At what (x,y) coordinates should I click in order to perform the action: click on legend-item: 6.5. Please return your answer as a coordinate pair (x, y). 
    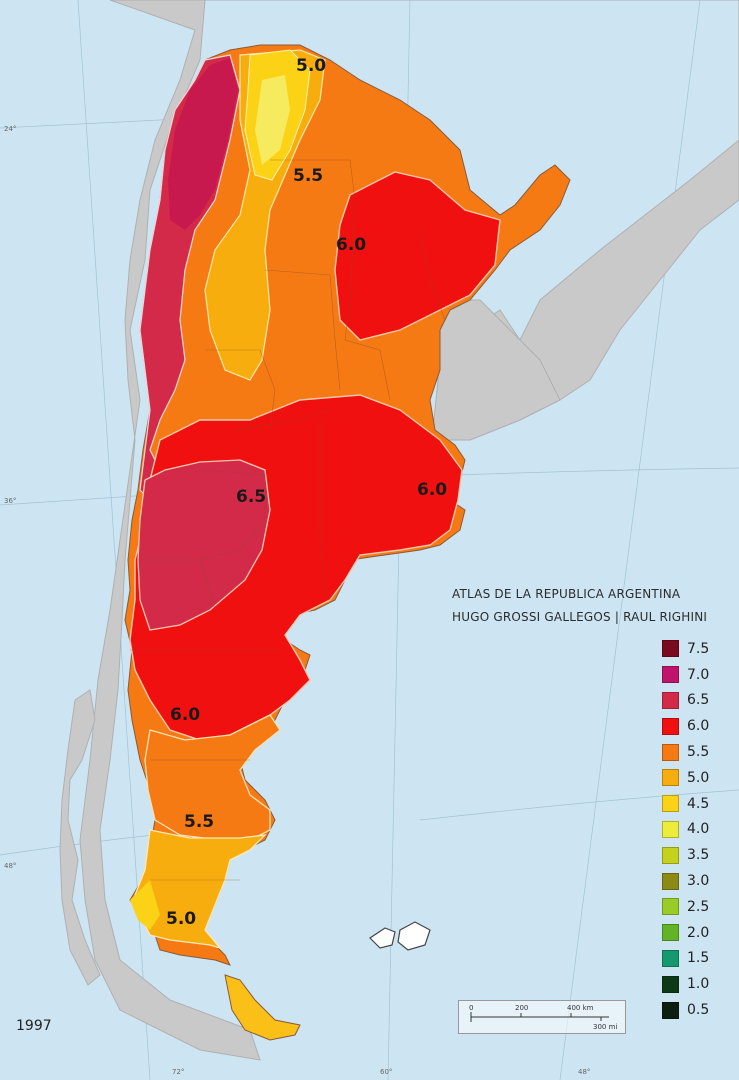
    Looking at the image, I should click on (685, 701).